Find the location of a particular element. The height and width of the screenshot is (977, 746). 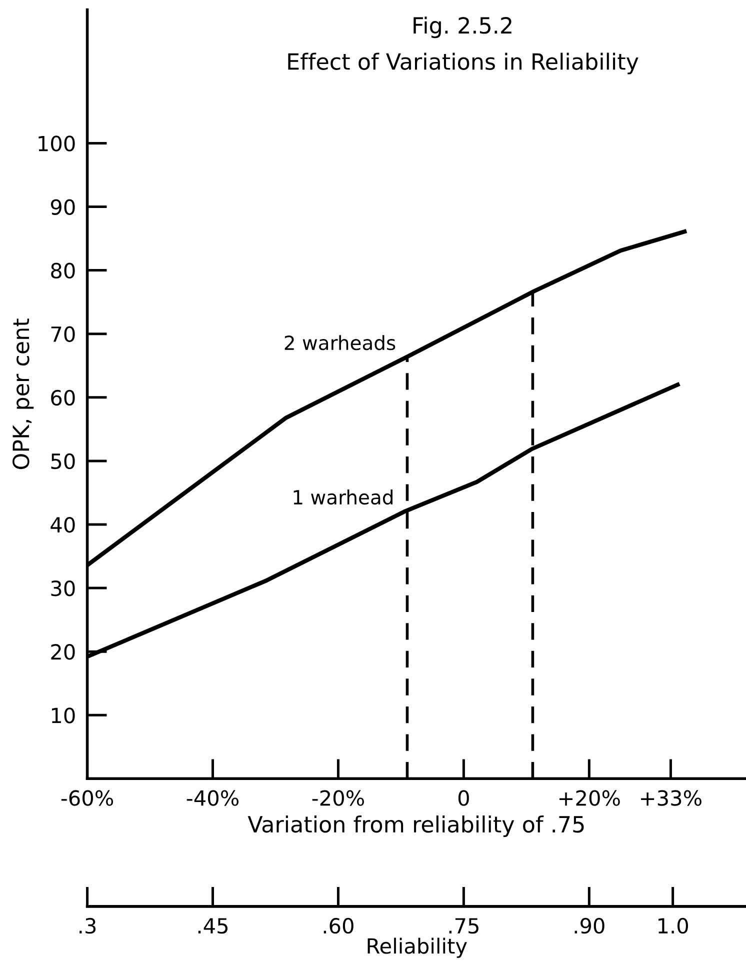

x2-tick-label: .3 is located at coordinates (88, 926).